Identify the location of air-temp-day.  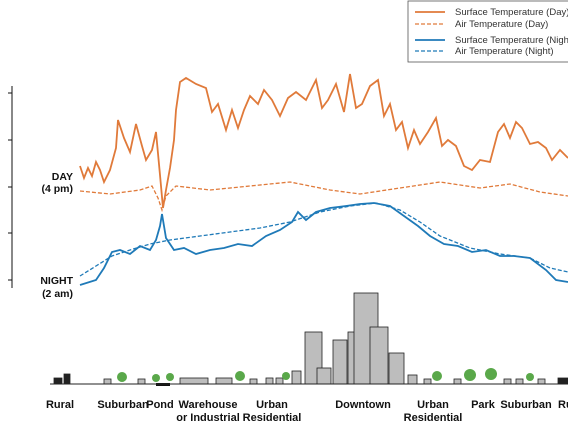
(323, 197).